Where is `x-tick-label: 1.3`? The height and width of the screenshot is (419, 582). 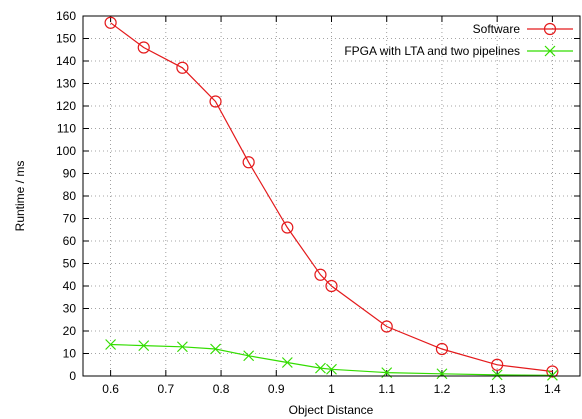 x-tick-label: 1.3 is located at coordinates (497, 389).